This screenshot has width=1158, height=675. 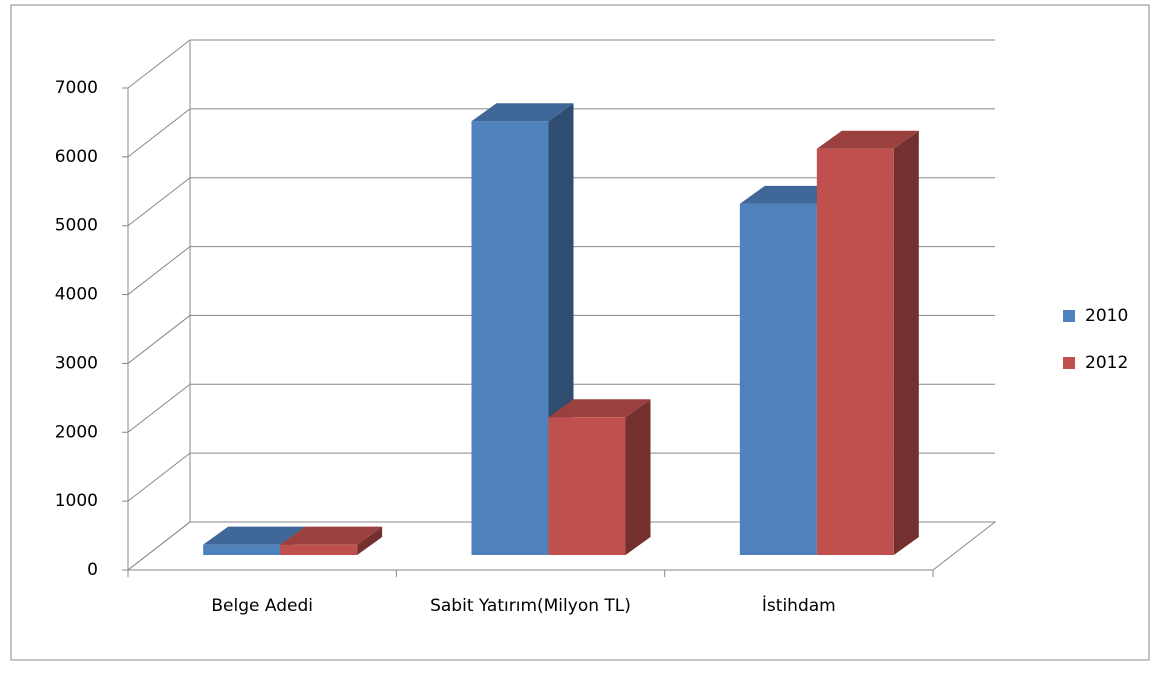 I want to click on legend-label: 2012, so click(x=1106, y=363).